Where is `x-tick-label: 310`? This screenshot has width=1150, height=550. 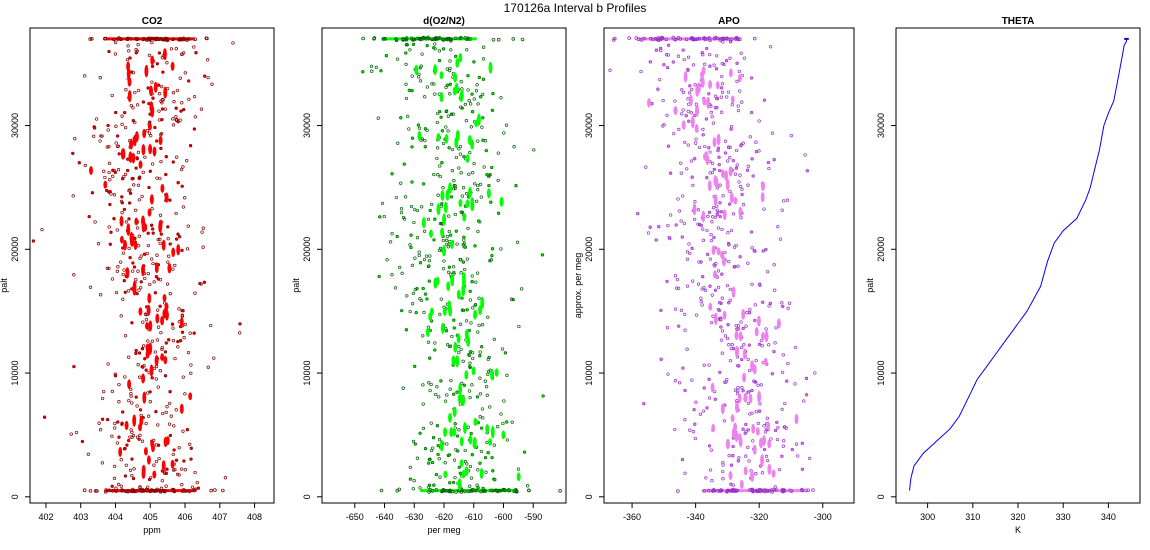 x-tick-label: 310 is located at coordinates (972, 517).